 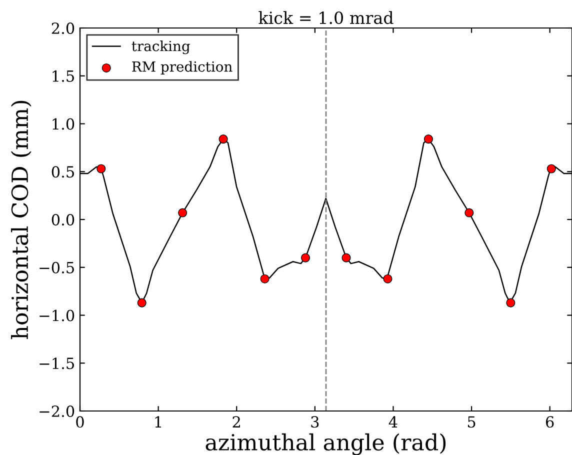 What do you see at coordinates (57, 364) in the screenshot?
I see `y-tick-label: −1.5` at bounding box center [57, 364].